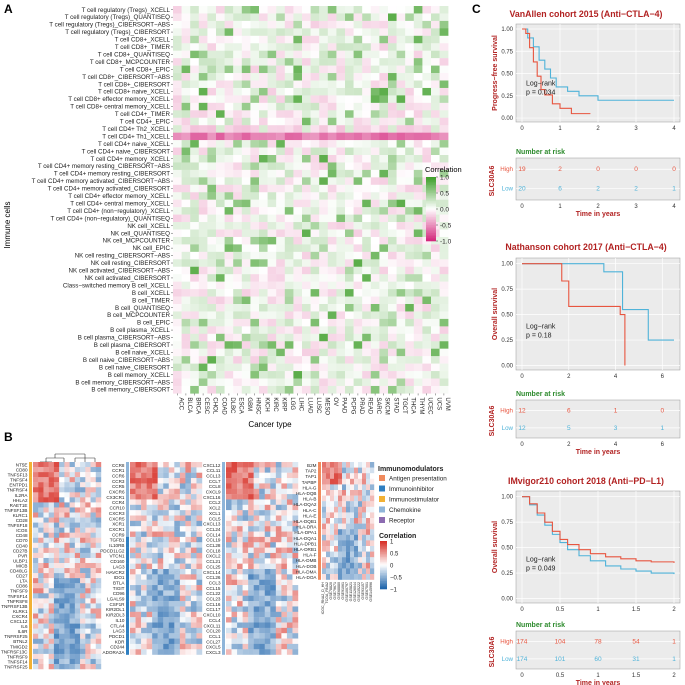  What do you see at coordinates (404, 405) in the screenshot?
I see `heatmap-col-label: TGCT` at bounding box center [404, 405].